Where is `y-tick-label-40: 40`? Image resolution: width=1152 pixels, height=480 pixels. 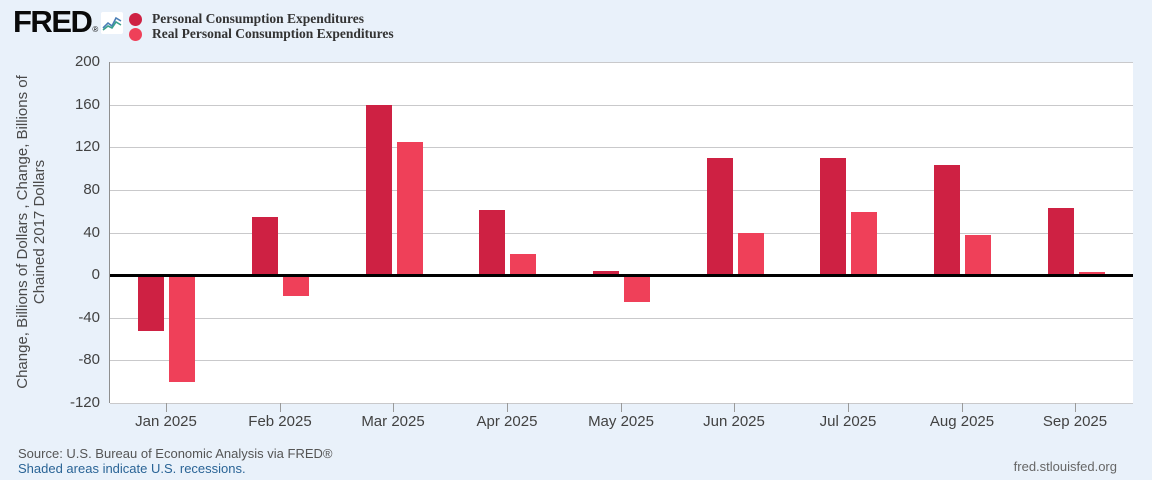
y-tick-label-40: 40 is located at coordinates (91, 232).